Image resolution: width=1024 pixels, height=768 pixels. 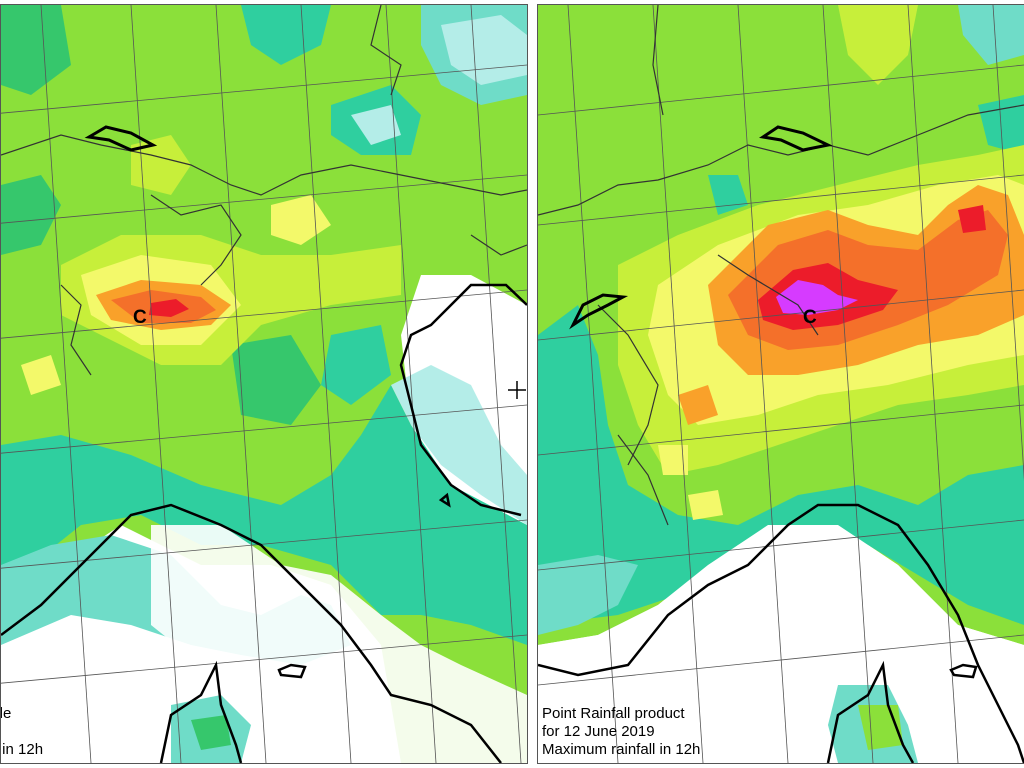 What do you see at coordinates (598, 731) in the screenshot?
I see `caption-line: for 12 June 2019` at bounding box center [598, 731].